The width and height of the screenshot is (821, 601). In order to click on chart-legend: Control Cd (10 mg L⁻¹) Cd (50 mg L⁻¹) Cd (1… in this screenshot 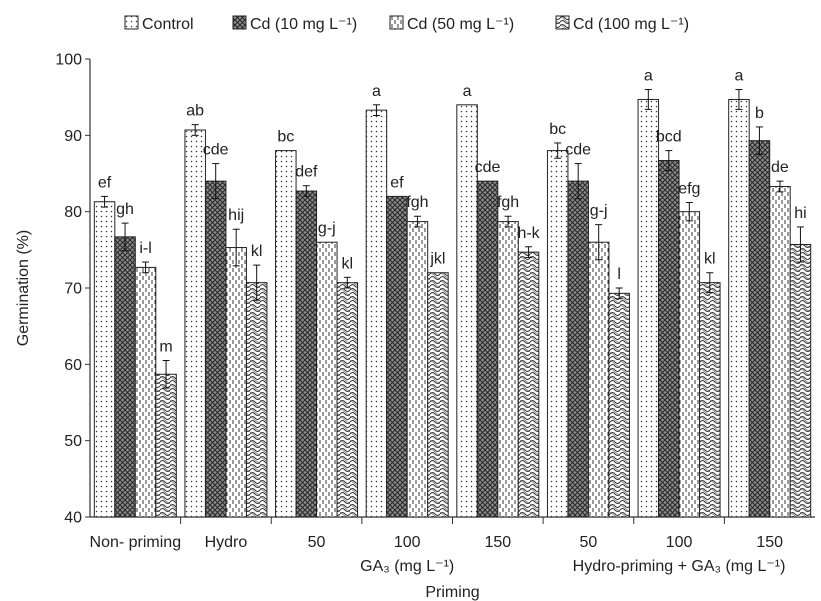, I will do `click(406, 24)`.